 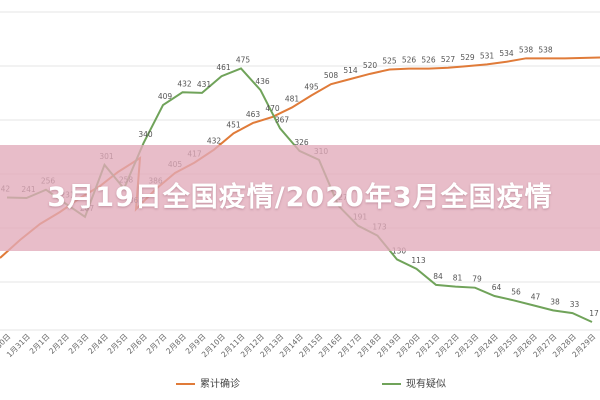 What do you see at coordinates (176, 344) in the screenshot?
I see `x-tick-label: 2月8日` at bounding box center [176, 344].